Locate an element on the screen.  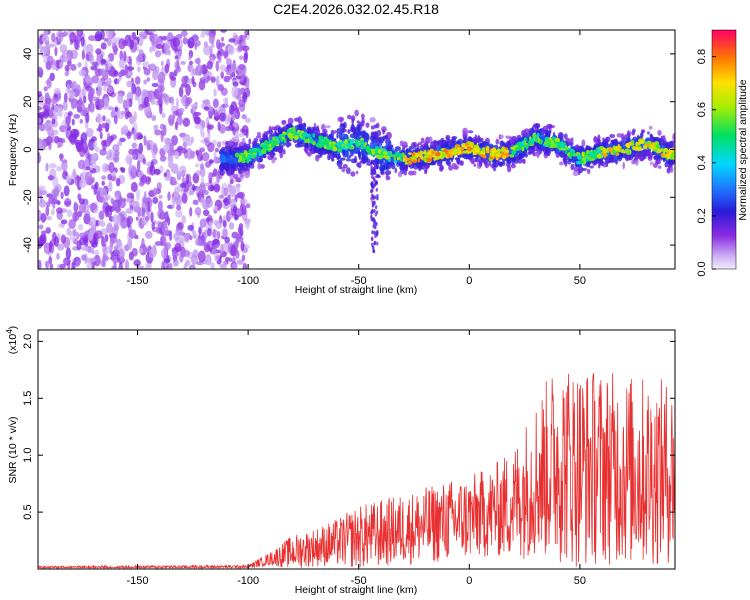
colorbar-ticks: 0.00.20.40.60.8 is located at coordinates (706, 163).